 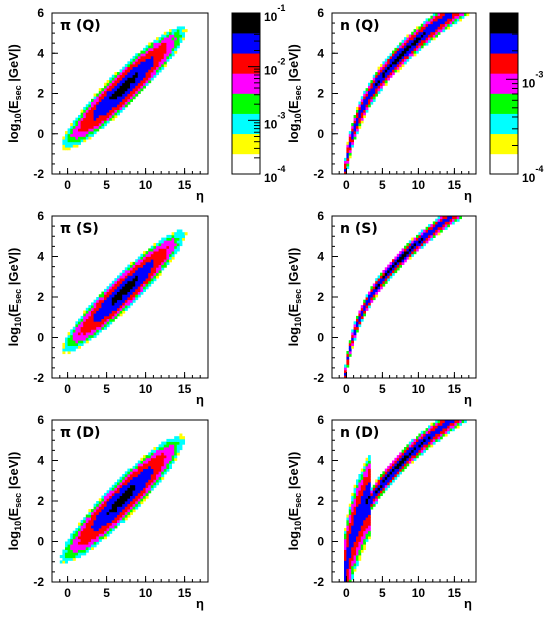 I want to click on x-tick-label: 15, so click(x=185, y=593).